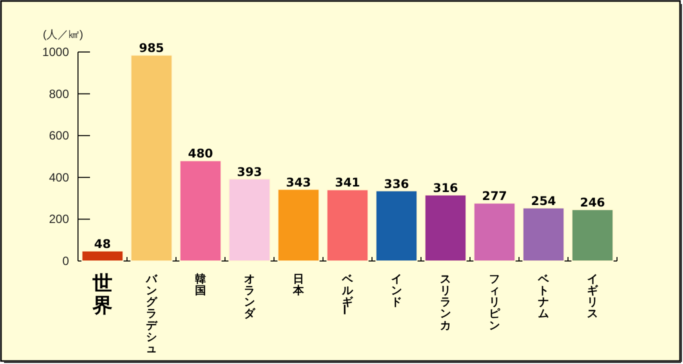  I want to click on x-tick-label: インド, so click(396, 290).